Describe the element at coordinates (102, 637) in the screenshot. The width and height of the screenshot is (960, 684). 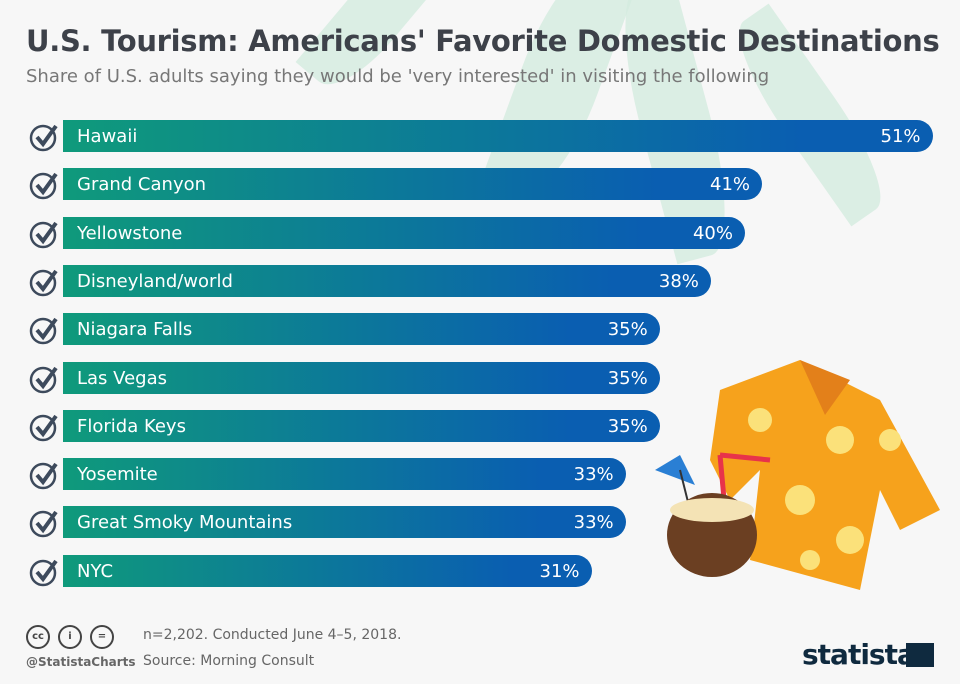
I see `no-derivatives-icon: =` at that location.